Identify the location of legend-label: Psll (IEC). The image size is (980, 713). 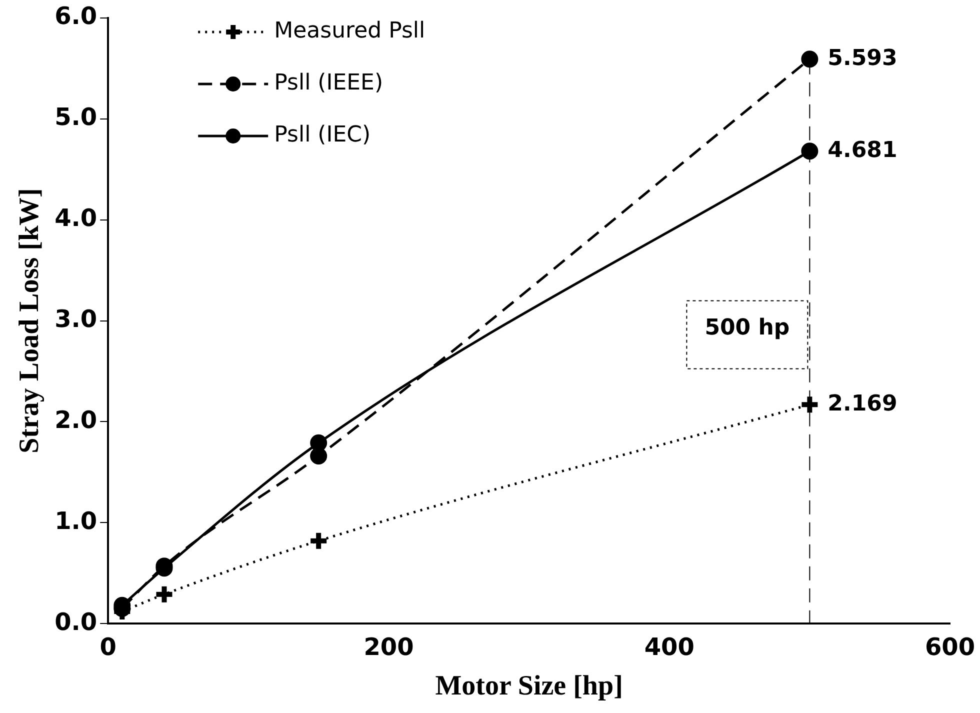
(322, 135).